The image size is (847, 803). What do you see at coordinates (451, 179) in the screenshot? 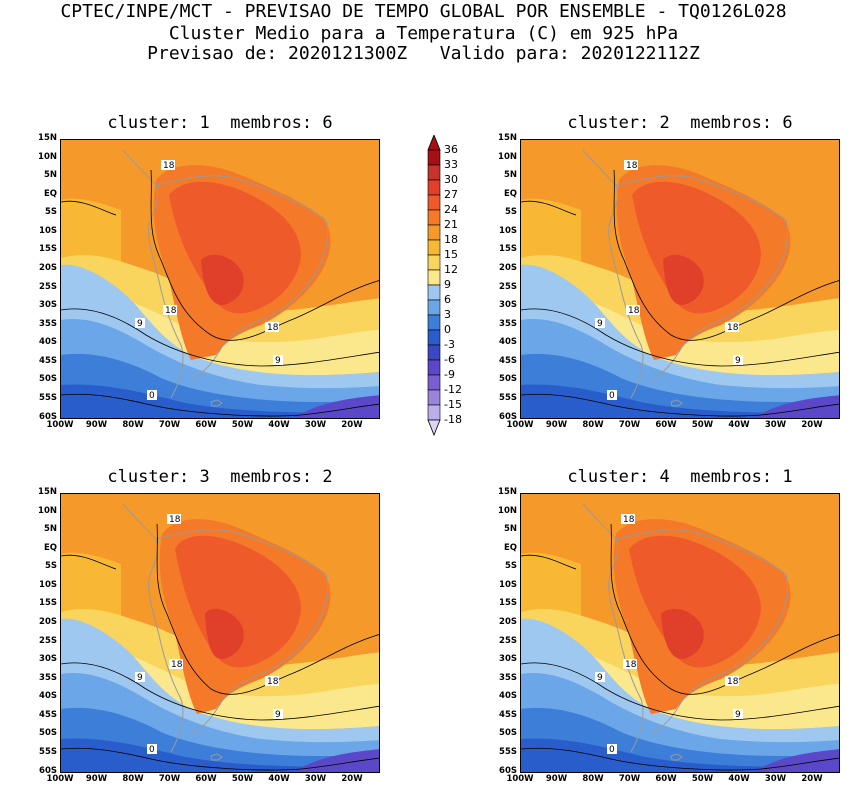
I see `colorbar-label: 30` at bounding box center [451, 179].